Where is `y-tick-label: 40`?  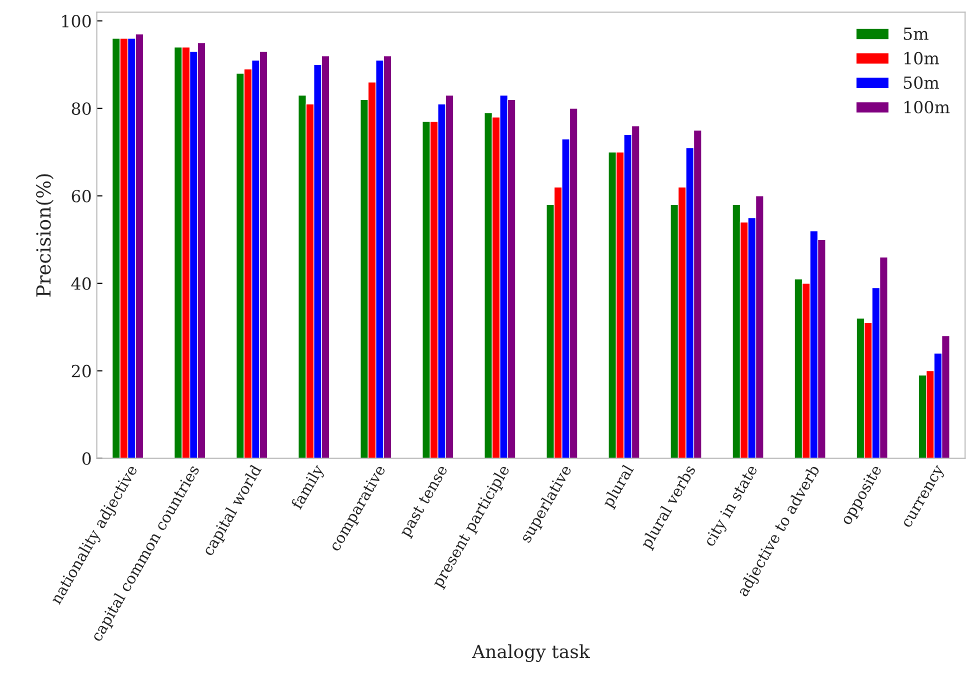
y-tick-label: 40 is located at coordinates (81, 283).